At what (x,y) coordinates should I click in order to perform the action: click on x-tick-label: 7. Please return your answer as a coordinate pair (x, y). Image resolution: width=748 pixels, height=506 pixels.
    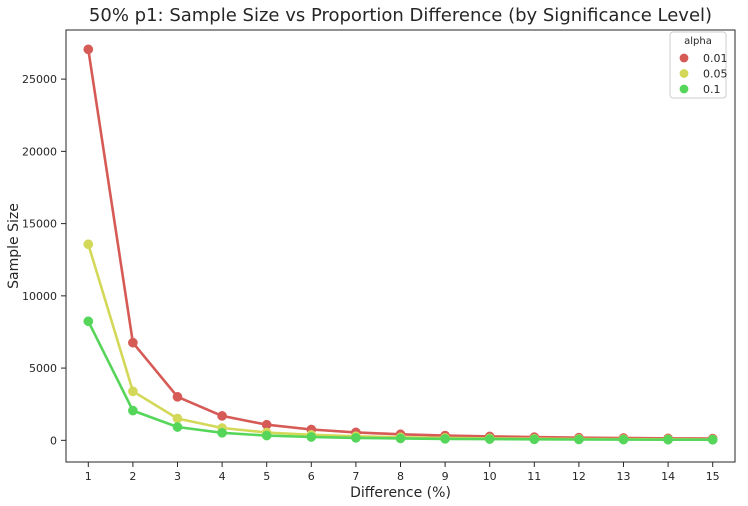
    Looking at the image, I should click on (355, 476).